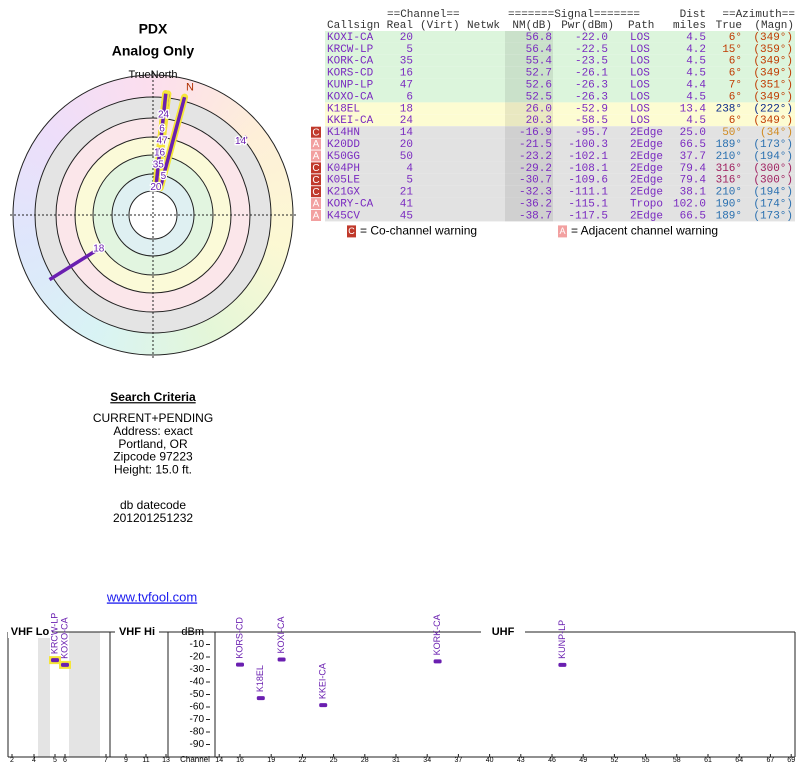 This screenshot has width=800, height=768. Describe the element at coordinates (153, 469) in the screenshot. I see `search-line: Height: 15.0 ft.` at that location.